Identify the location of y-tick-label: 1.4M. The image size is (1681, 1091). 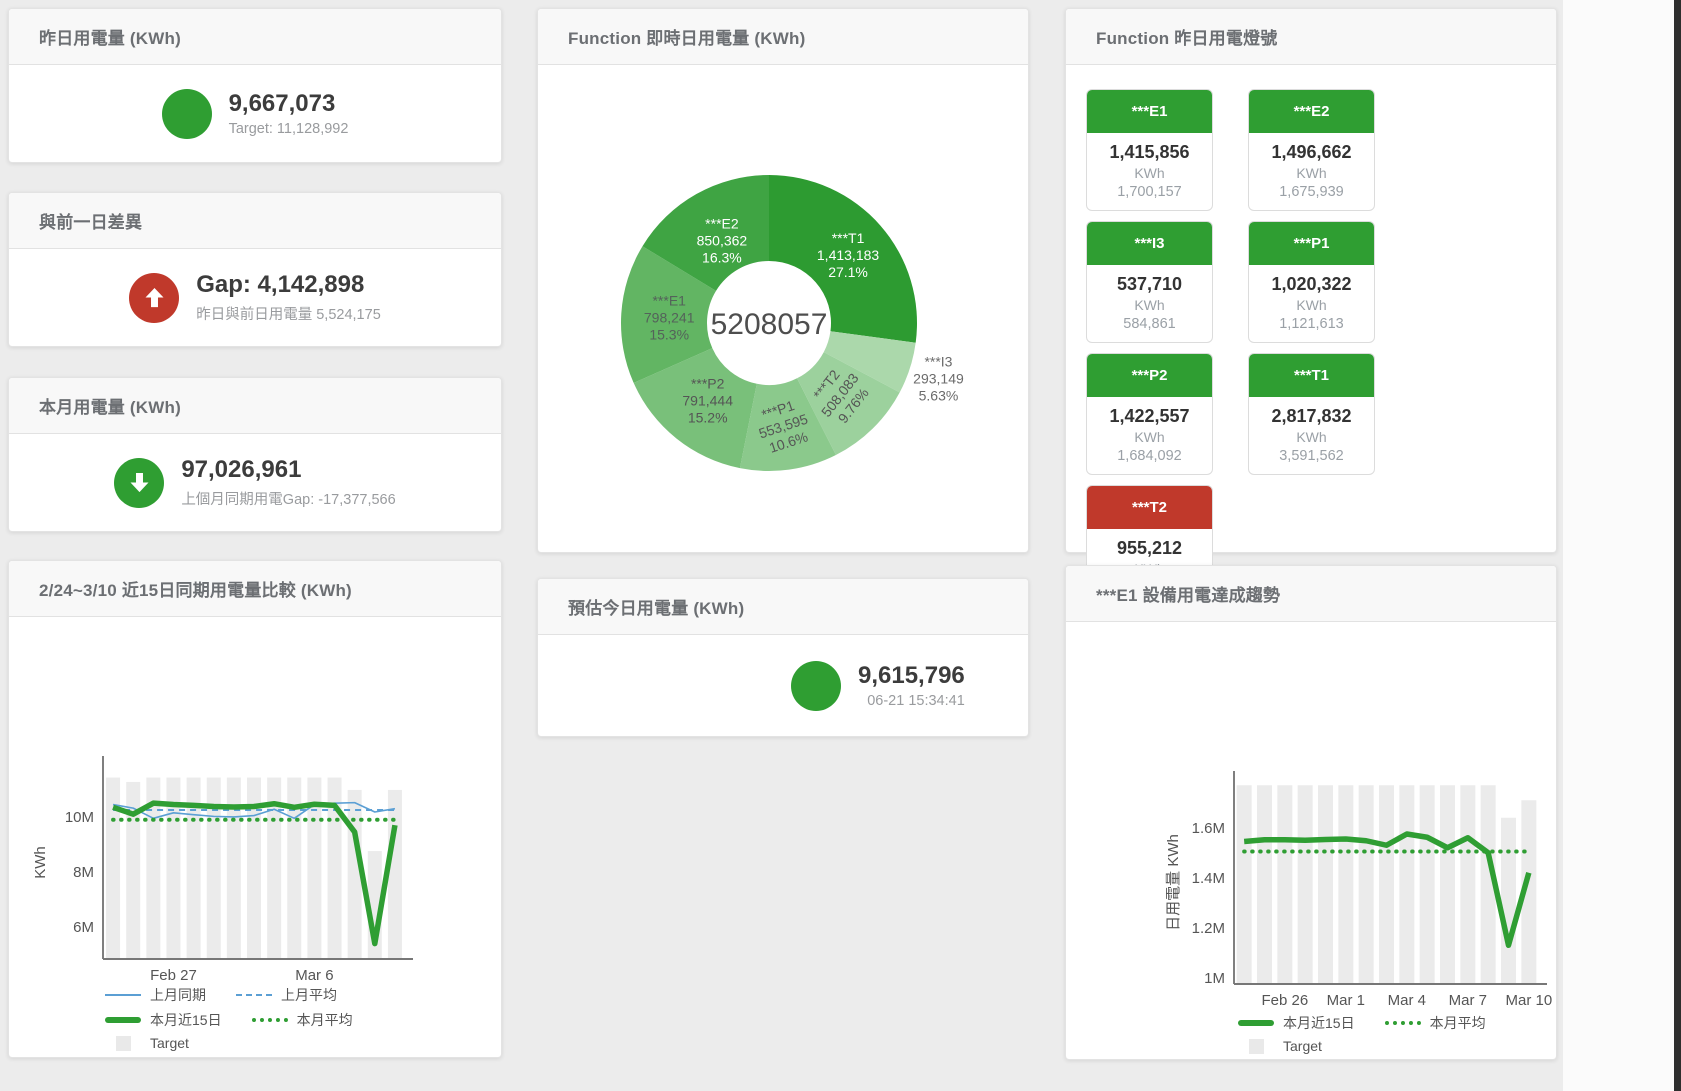
(1208, 878).